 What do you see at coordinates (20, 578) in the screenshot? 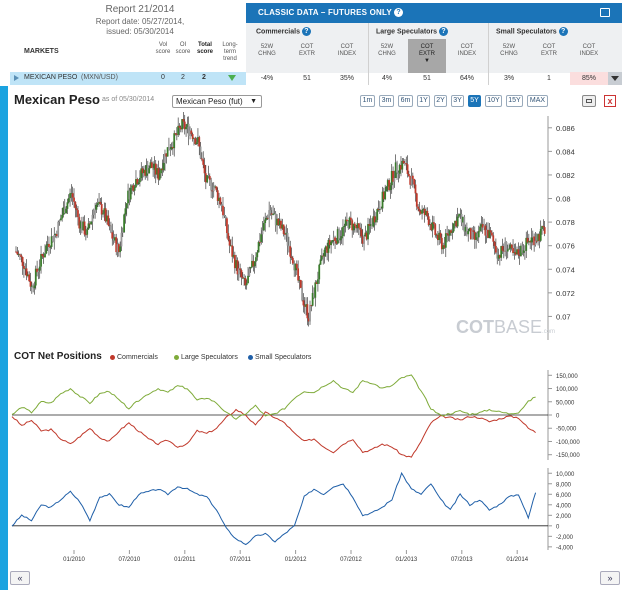
I see `prev-button: «` at bounding box center [20, 578].